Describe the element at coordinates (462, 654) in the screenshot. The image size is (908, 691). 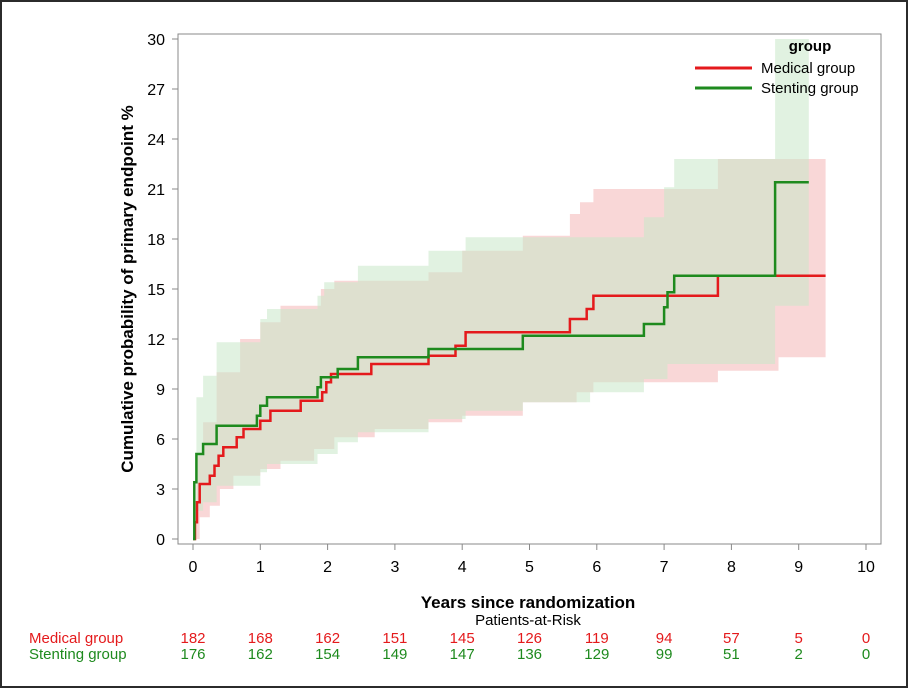
I see `risk-value: 147` at that location.